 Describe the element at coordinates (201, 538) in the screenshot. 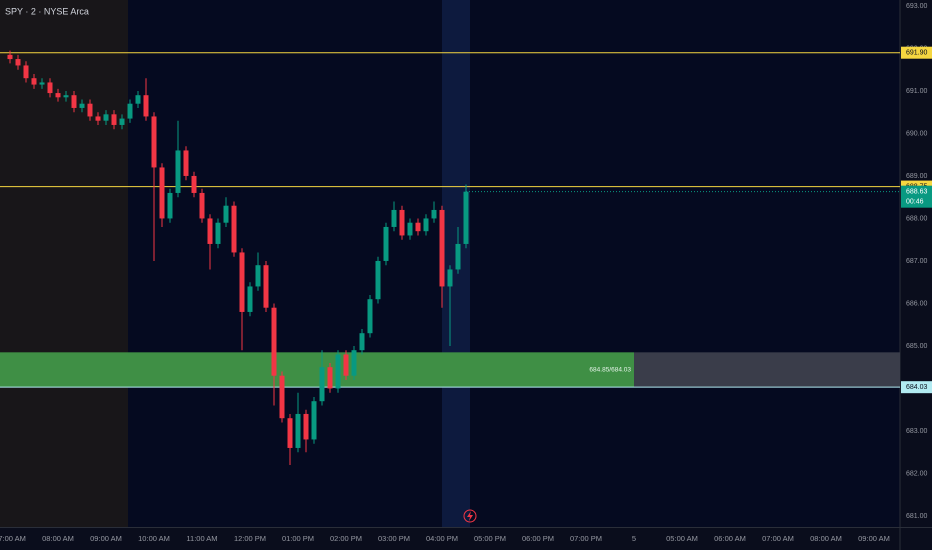

I see `x-tick-label: 11:00 AM` at that location.